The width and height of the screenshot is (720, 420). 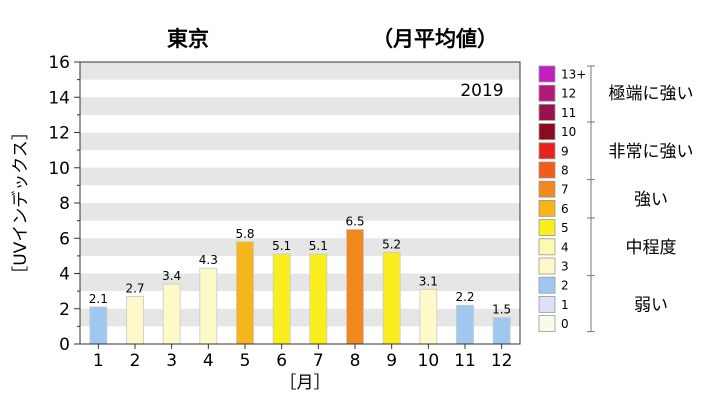 What do you see at coordinates (568, 94) in the screenshot?
I see `legend-level-label: 12` at bounding box center [568, 94].